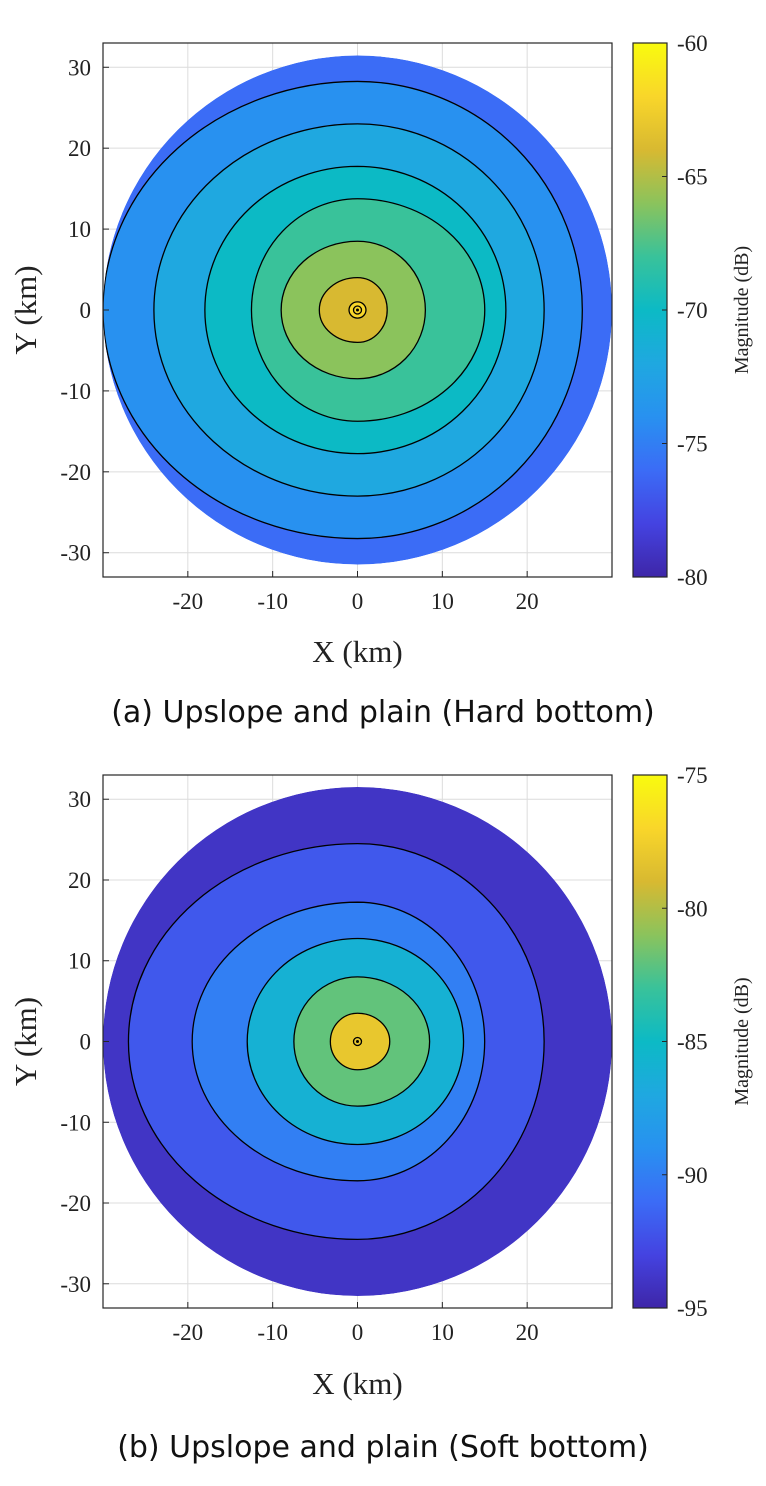 The height and width of the screenshot is (1486, 766). I want to click on colorbar-tick-label: -65, so click(692, 177).